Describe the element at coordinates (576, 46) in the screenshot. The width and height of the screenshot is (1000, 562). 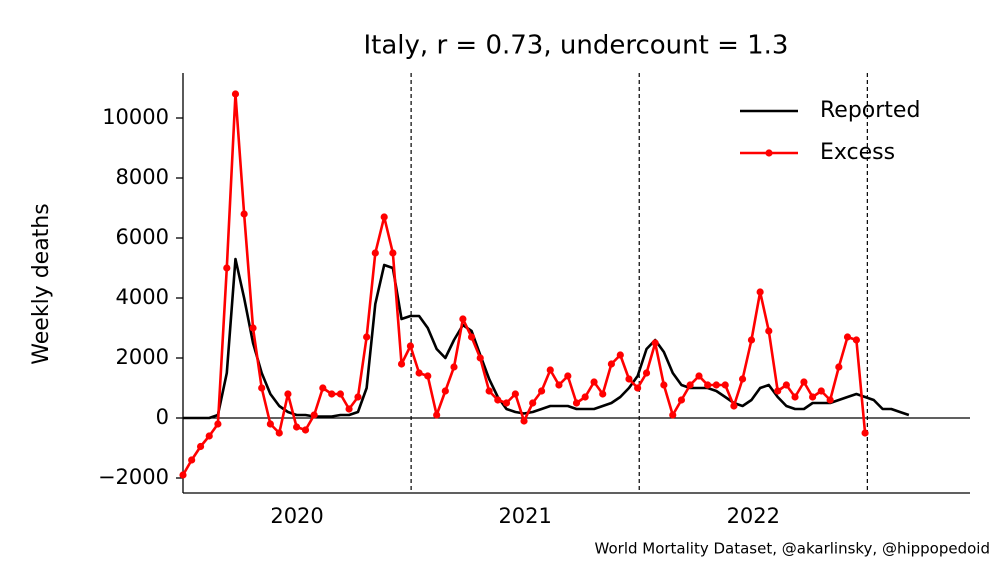
I see `chart-title: Italy, r = 0.73, undercount = 1.3` at that location.